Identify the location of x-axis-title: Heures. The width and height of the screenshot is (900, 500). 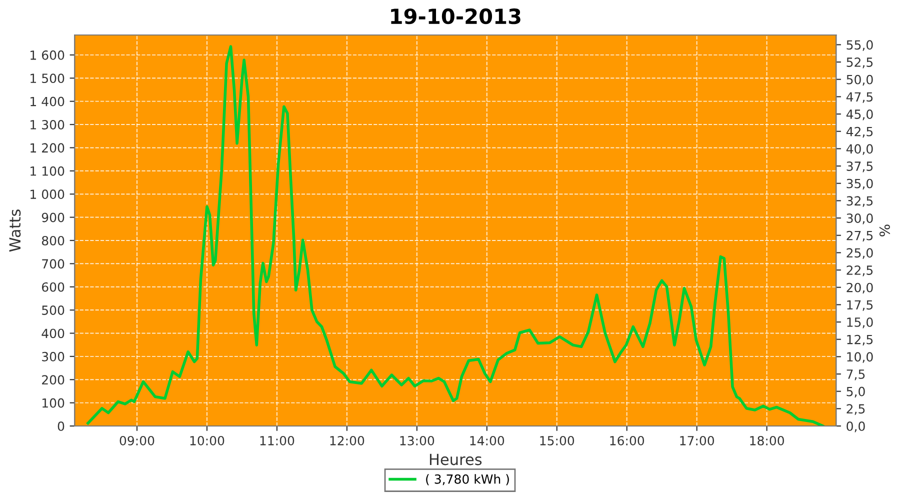
(456, 460).